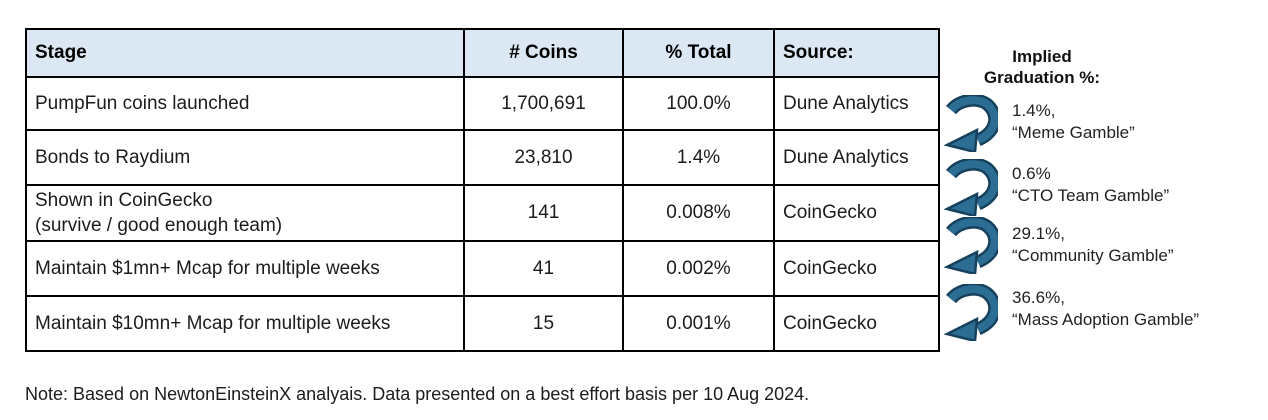 Image resolution: width=1268 pixels, height=420 pixels. Describe the element at coordinates (698, 103) in the screenshot. I see `cell-pct: 100.0%` at that location.